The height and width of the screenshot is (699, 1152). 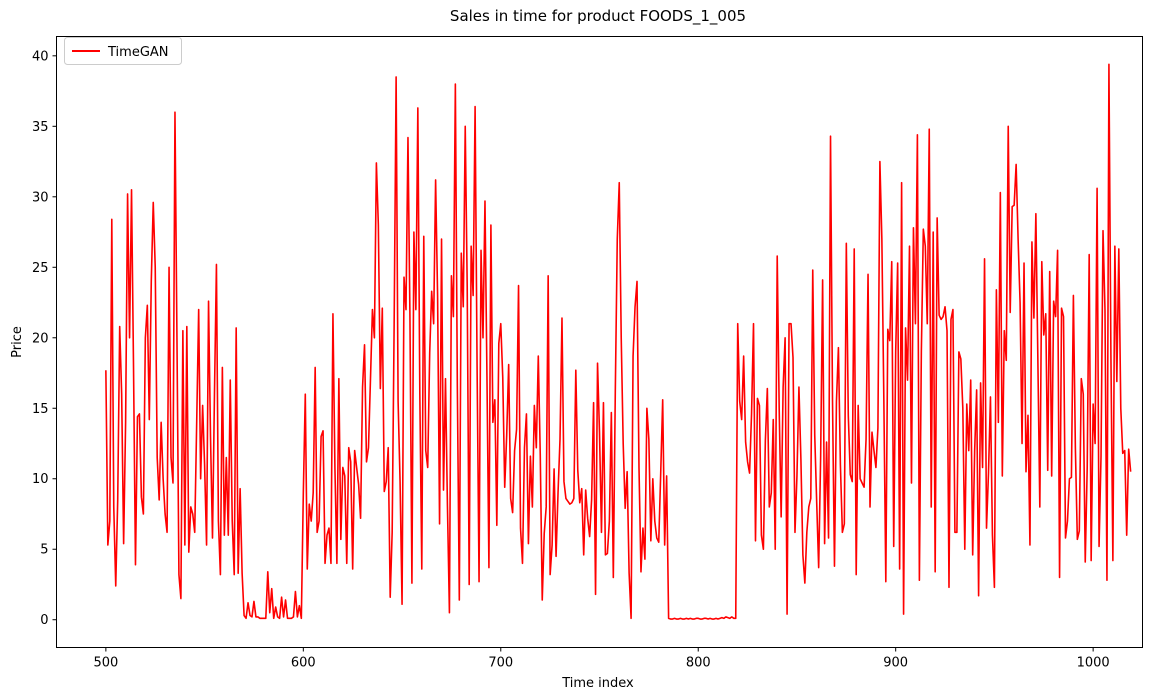 I want to click on x-axis-label: Time index, so click(x=597, y=683).